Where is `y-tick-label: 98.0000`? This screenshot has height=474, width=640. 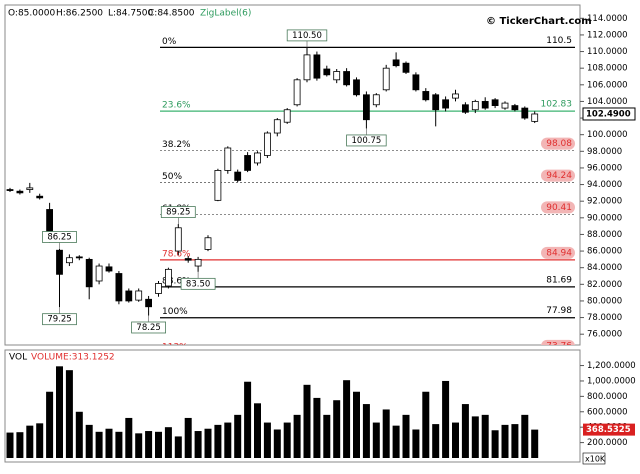
y-tick-label: 98.0000 is located at coordinates (604, 152).